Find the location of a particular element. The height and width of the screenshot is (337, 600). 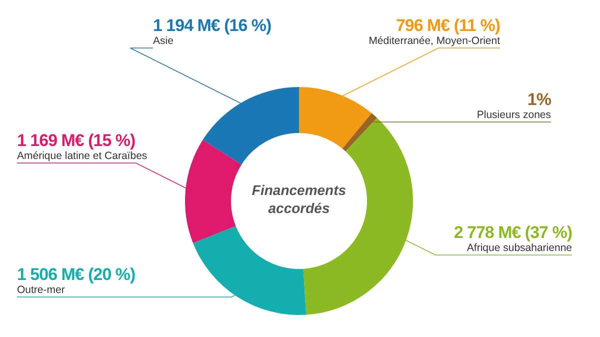

slice-label: Afrique subsaharienne is located at coordinates (519, 248).